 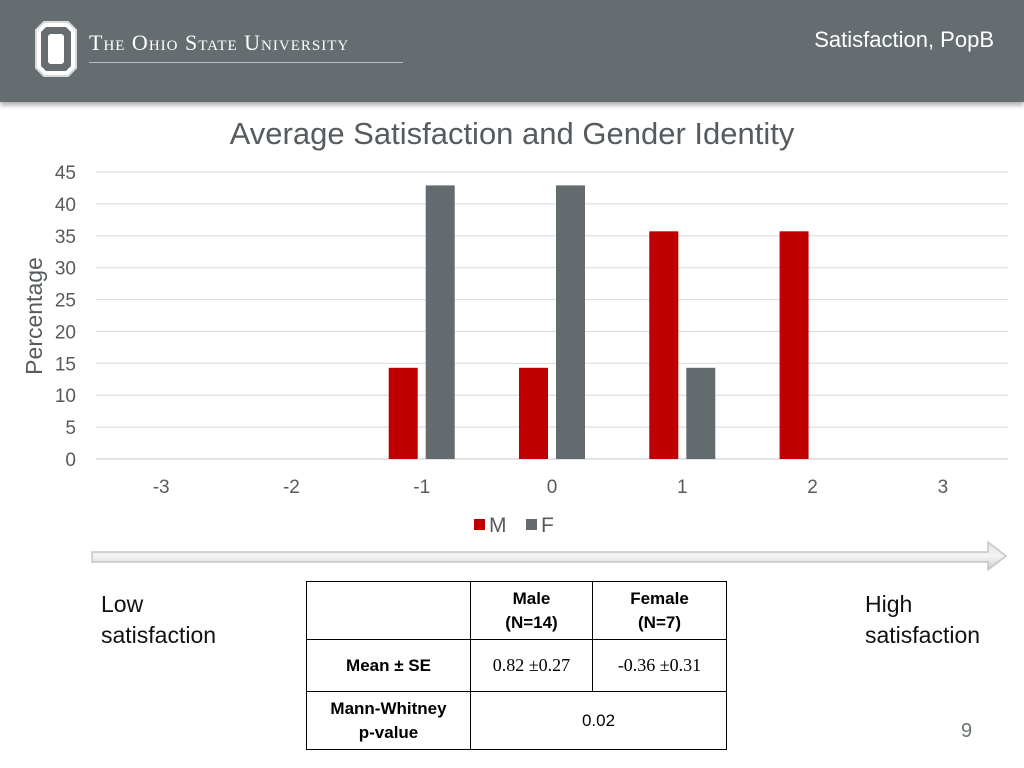 I want to click on y-tick-label: 15, so click(x=65, y=364).